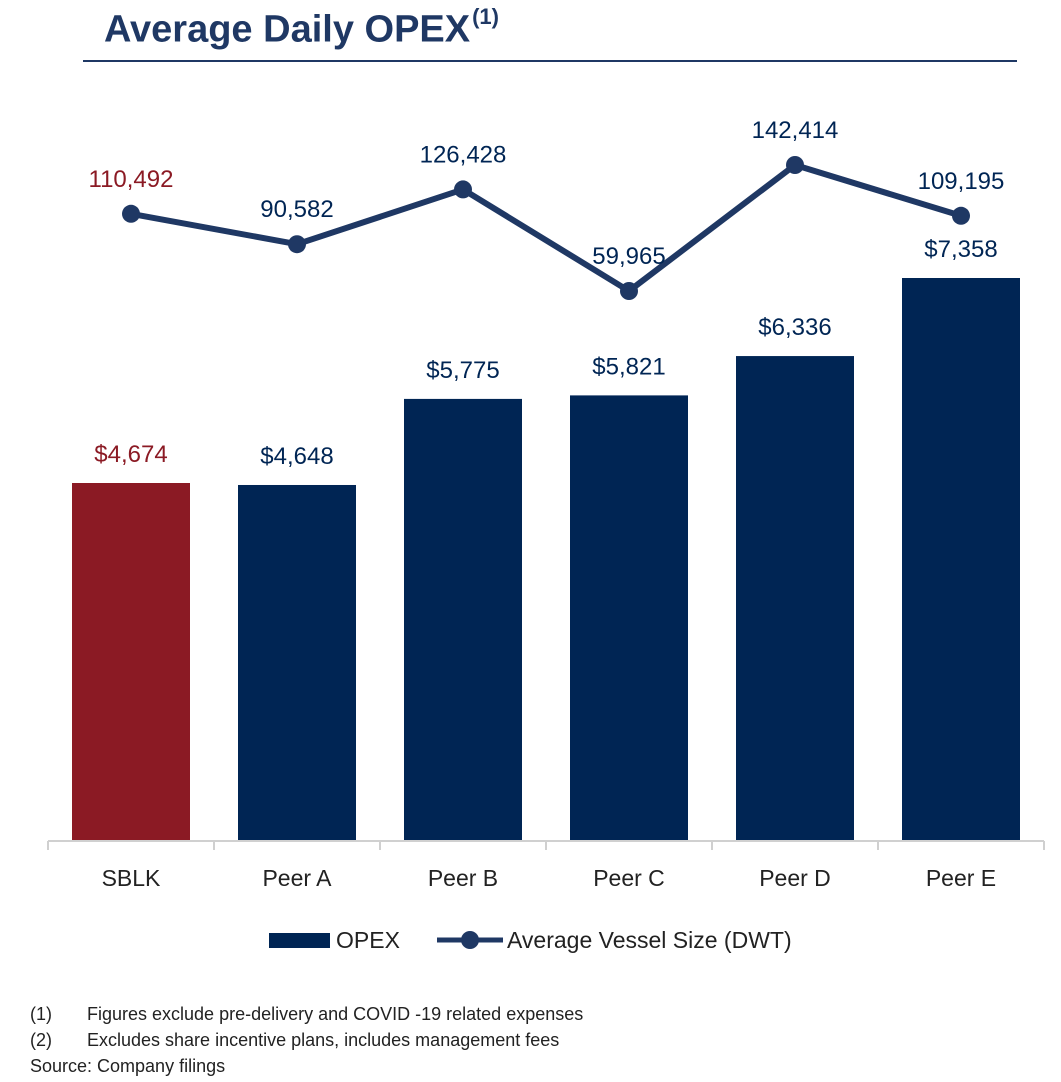 Image resolution: width=1061 pixels, height=1082 pixels. I want to click on opex-bar-peer-e, so click(961, 559).